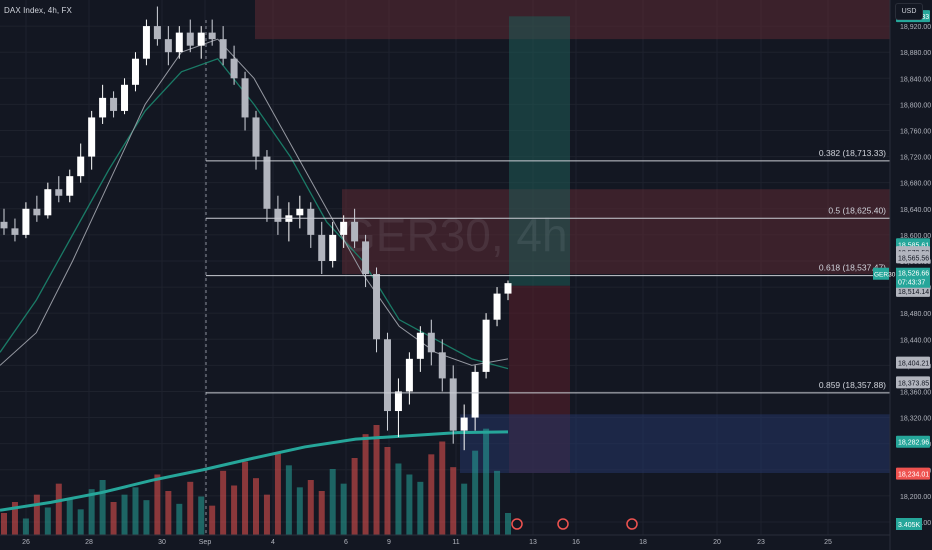 Image resolution: width=932 pixels, height=550 pixels. I want to click on volume-label-text: 3.405K, so click(909, 525).